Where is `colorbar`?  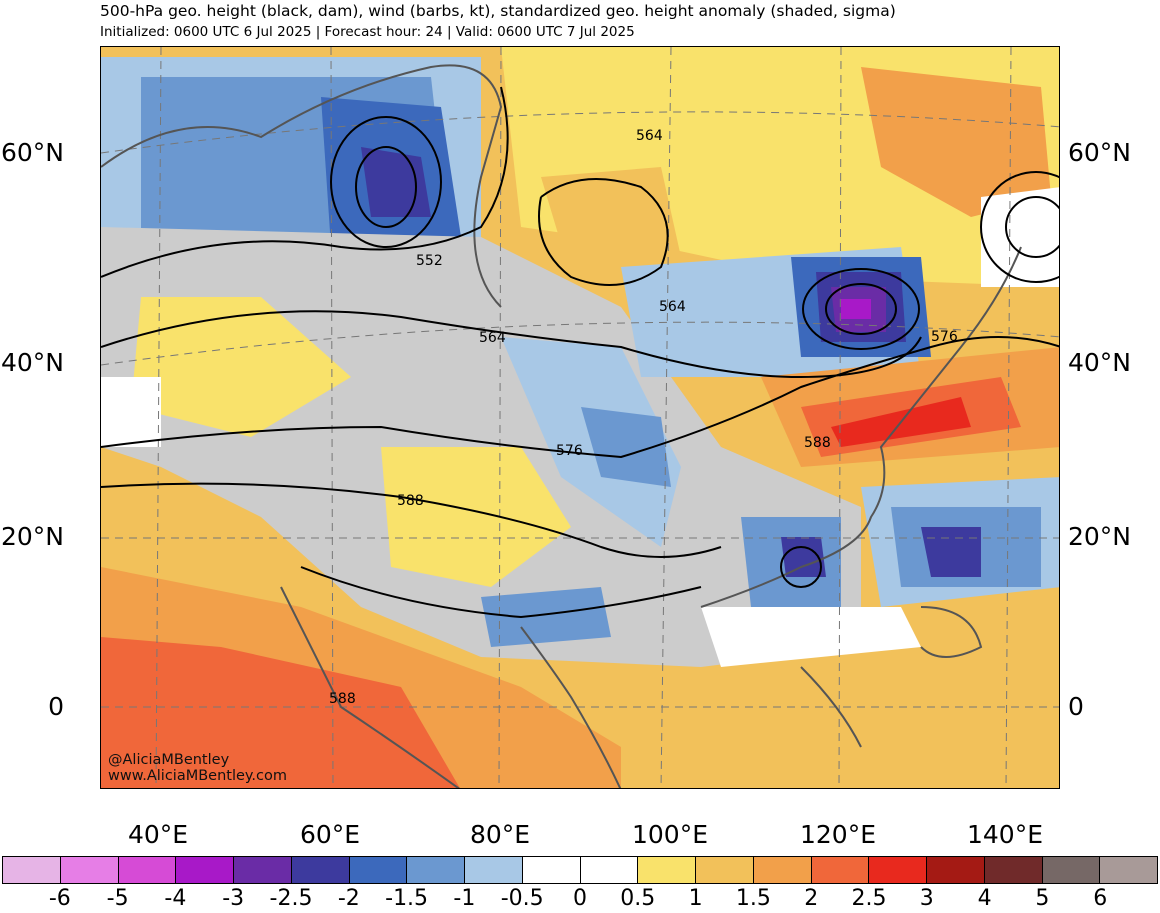
colorbar is located at coordinates (580, 870).